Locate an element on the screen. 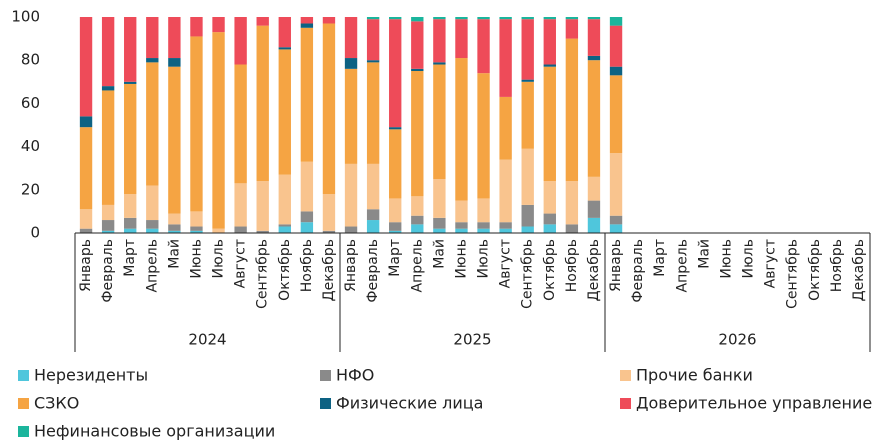 The width and height of the screenshot is (891, 445). y-tick-label: 40 is located at coordinates (30, 146).